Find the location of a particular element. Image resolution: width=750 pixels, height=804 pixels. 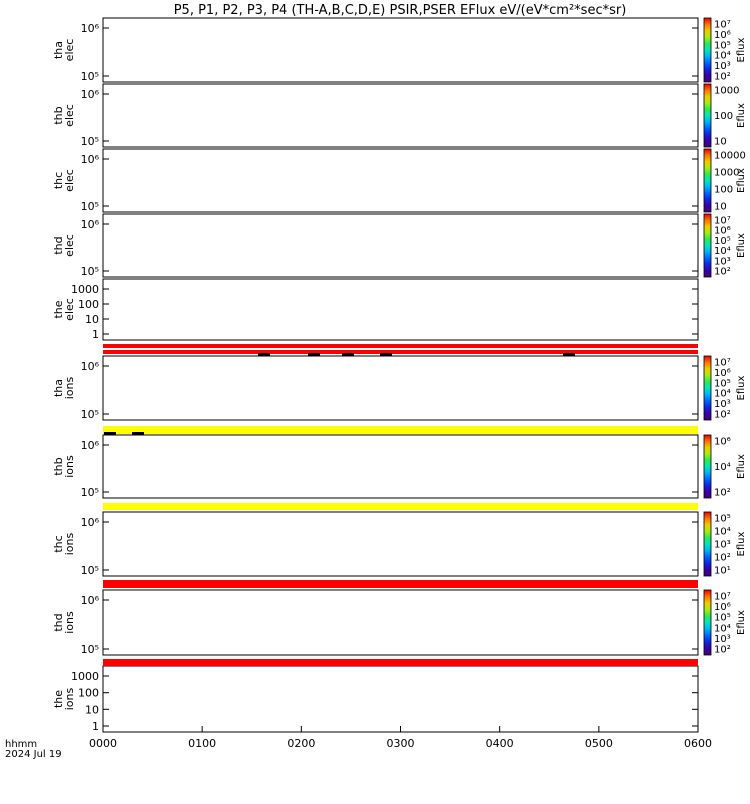

ylabel-tha-elec: elec is located at coordinates (69, 50).